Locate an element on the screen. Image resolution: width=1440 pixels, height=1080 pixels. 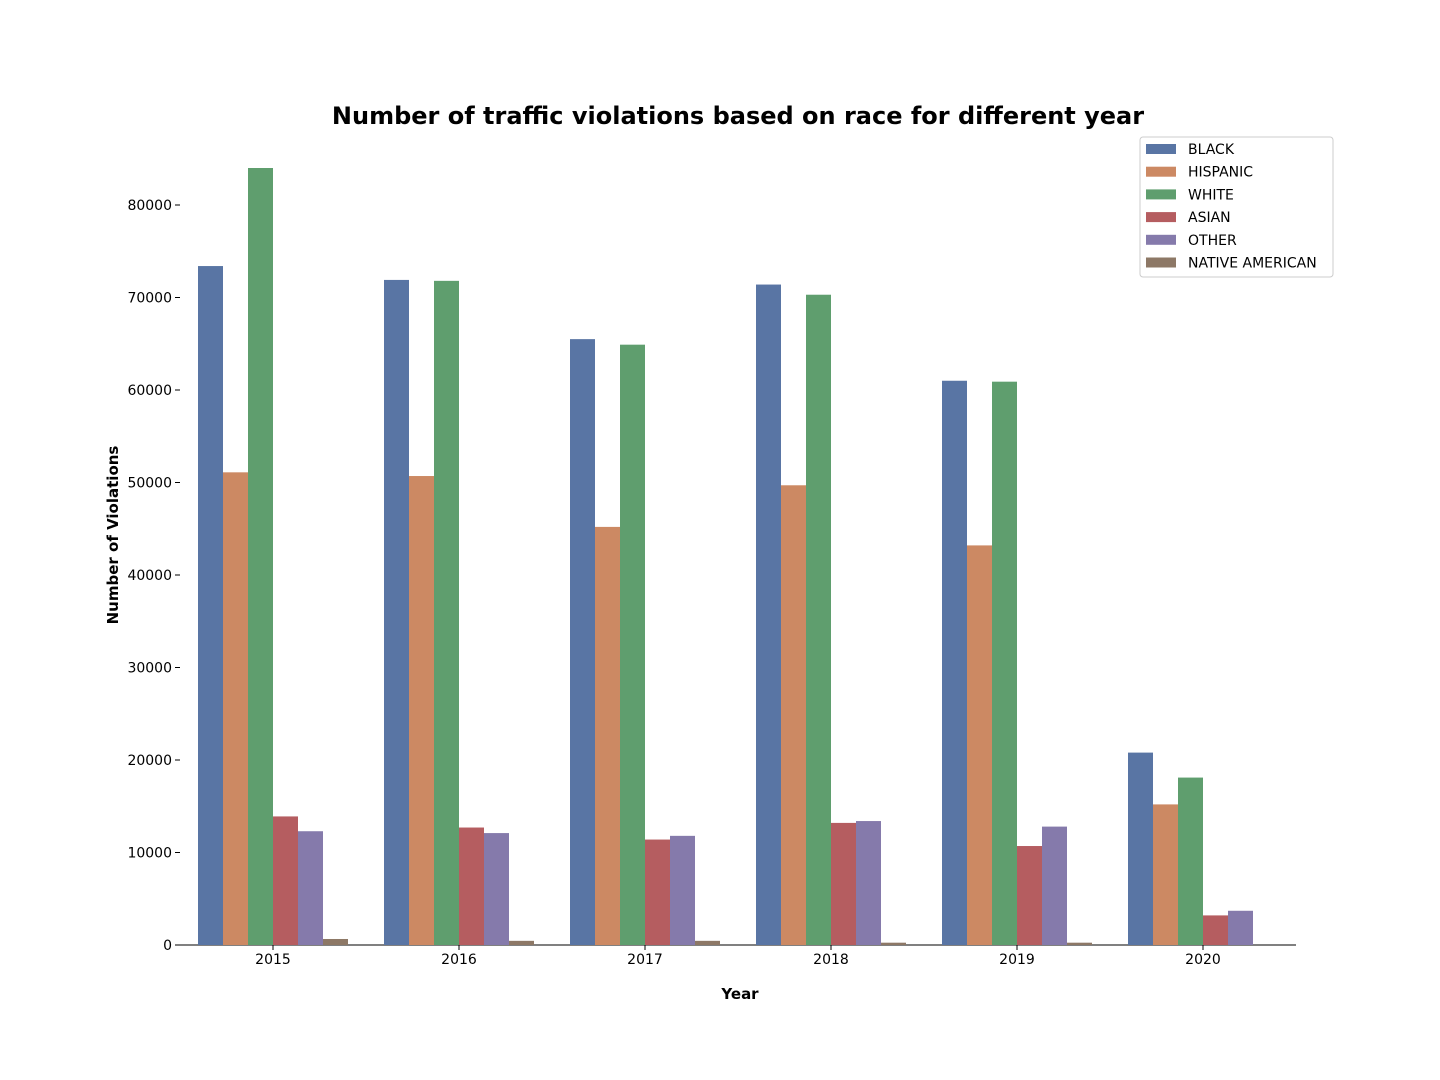
legend-label: ASIAN is located at coordinates (1209, 218).